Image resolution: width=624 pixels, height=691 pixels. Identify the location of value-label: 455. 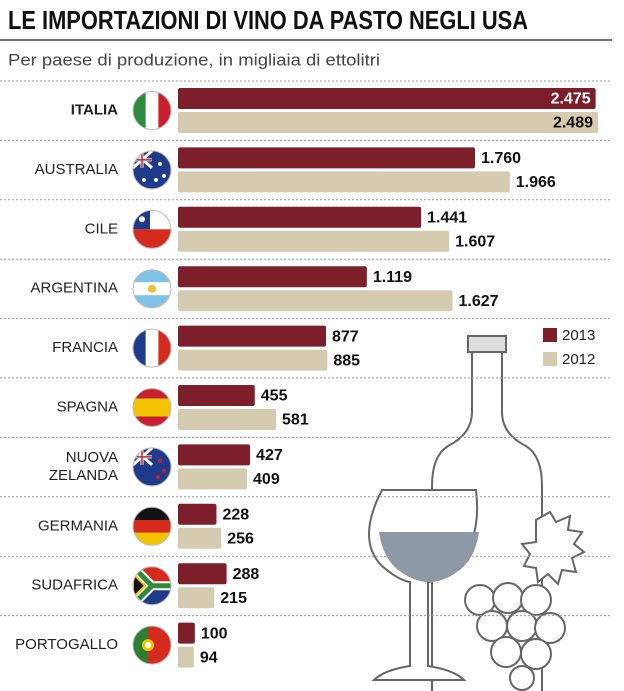
(274, 396).